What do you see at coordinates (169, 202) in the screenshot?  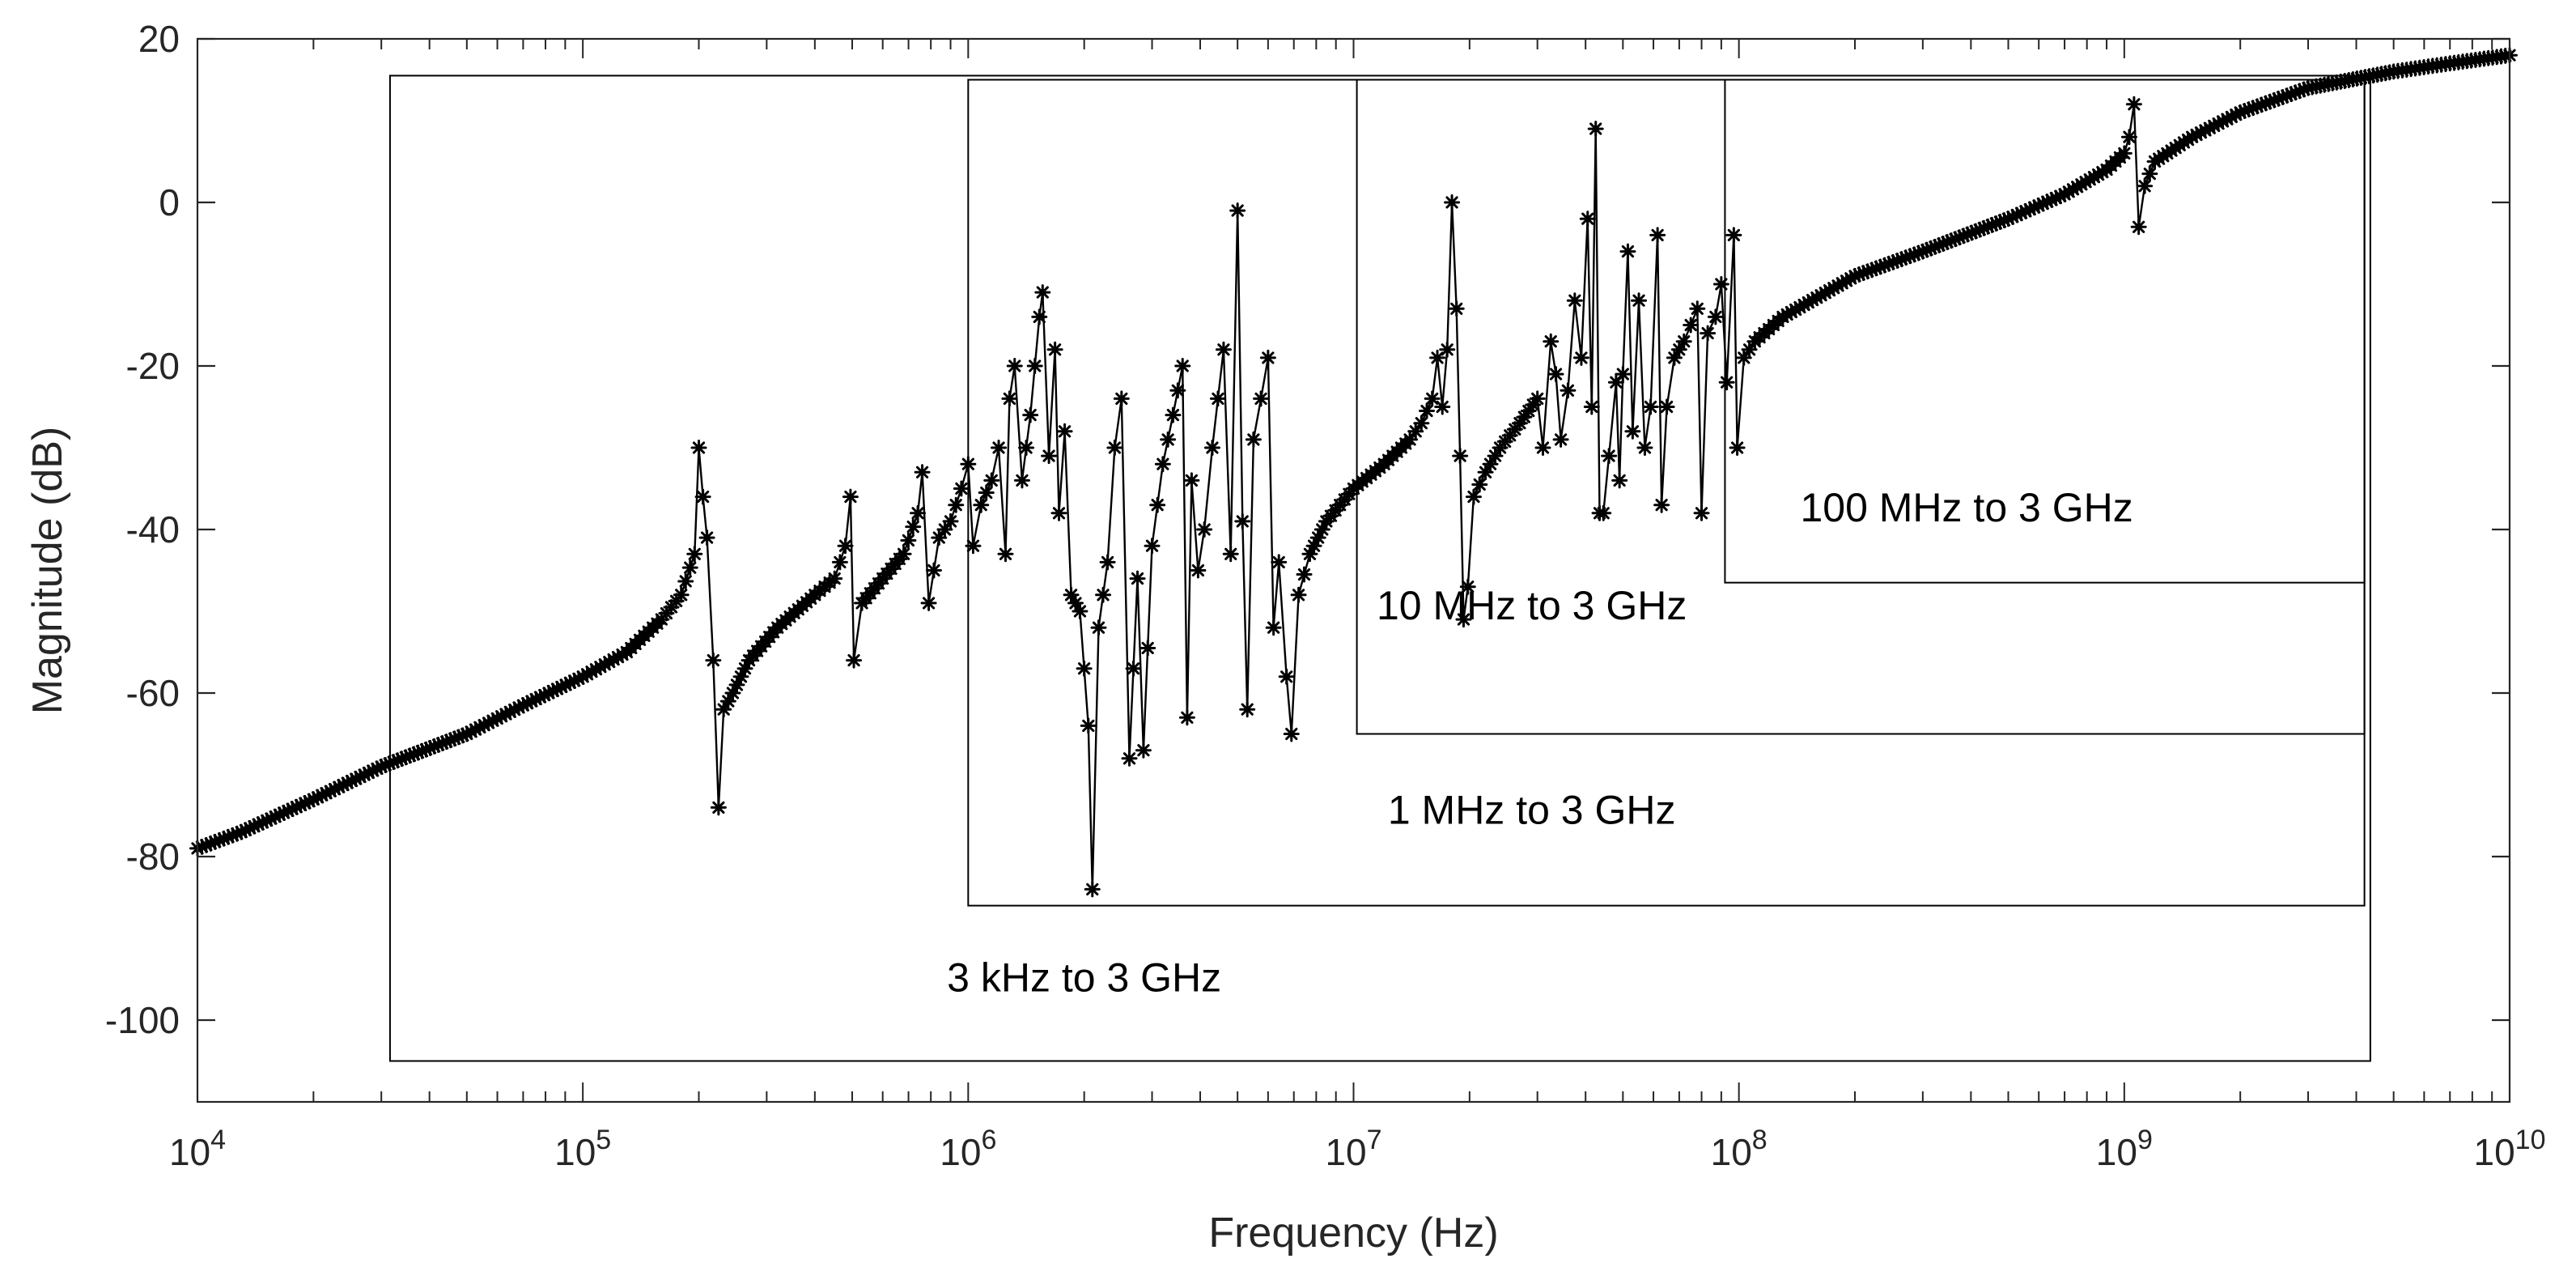 I see `y-tick-label: 0` at bounding box center [169, 202].